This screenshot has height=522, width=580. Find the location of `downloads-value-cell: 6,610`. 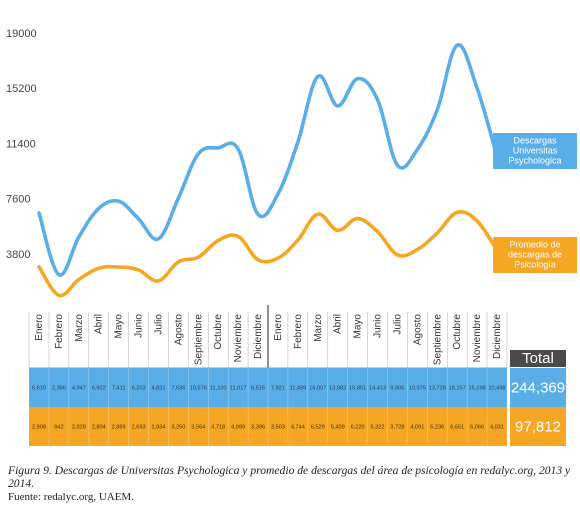

downloads-value-cell: 6,610 is located at coordinates (39, 389).